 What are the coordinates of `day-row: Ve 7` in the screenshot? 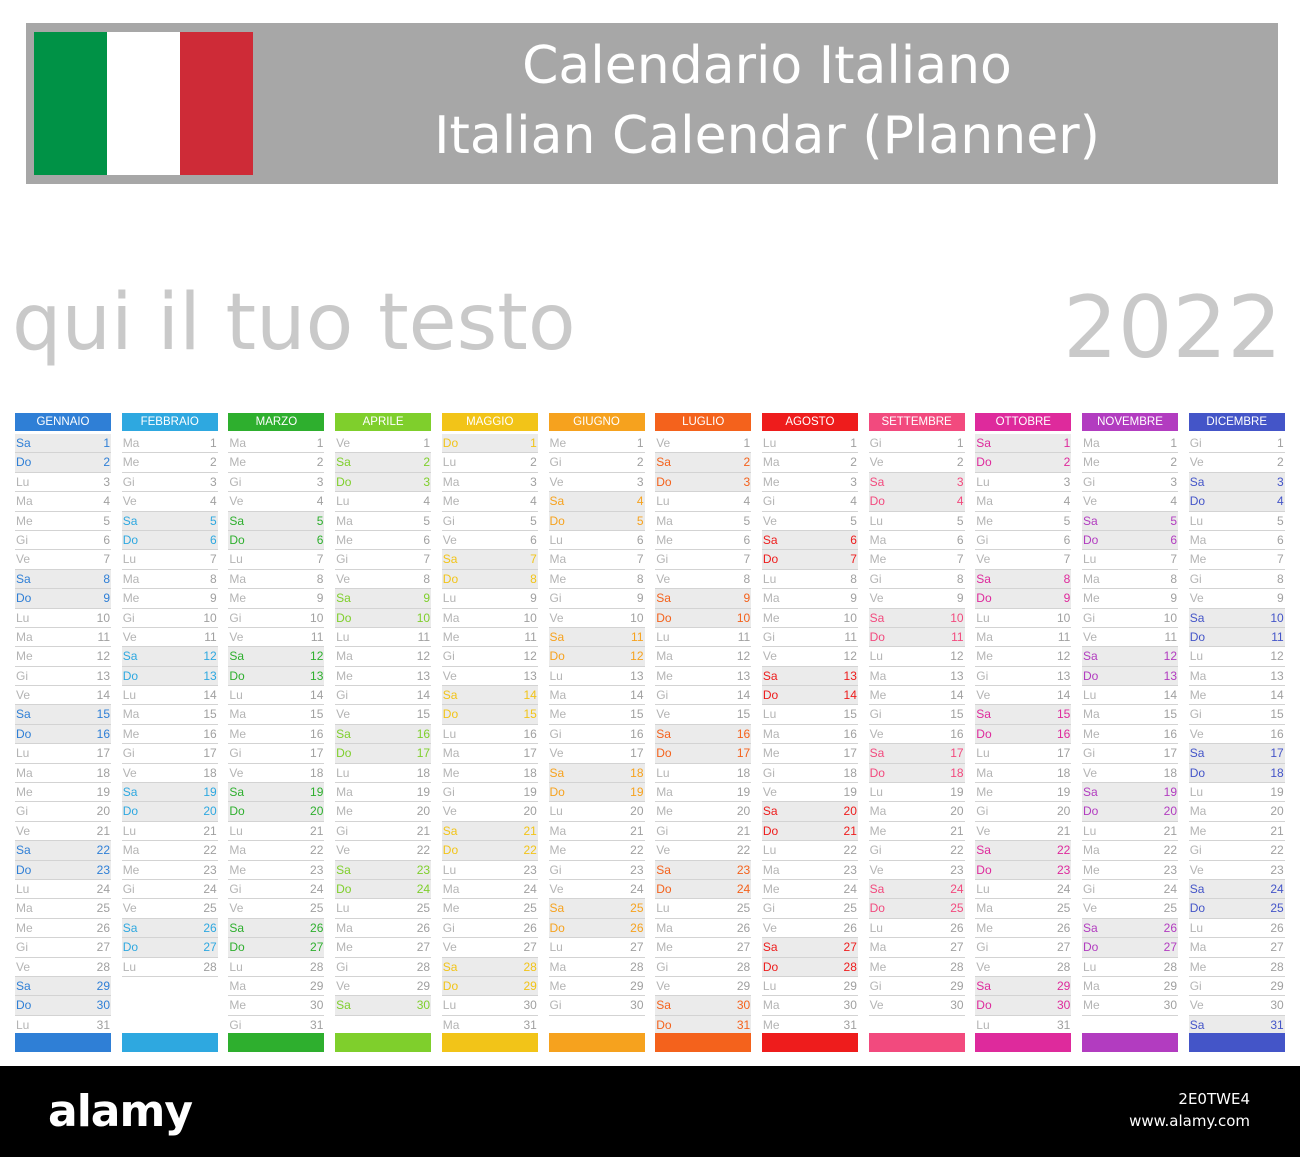 It's located at (63, 560).